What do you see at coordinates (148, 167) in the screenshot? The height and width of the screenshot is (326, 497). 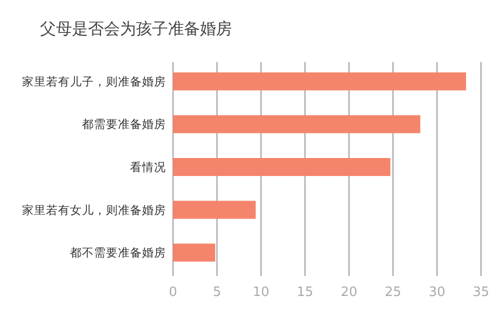 I see `y-tick-label: 看情况` at bounding box center [148, 167].